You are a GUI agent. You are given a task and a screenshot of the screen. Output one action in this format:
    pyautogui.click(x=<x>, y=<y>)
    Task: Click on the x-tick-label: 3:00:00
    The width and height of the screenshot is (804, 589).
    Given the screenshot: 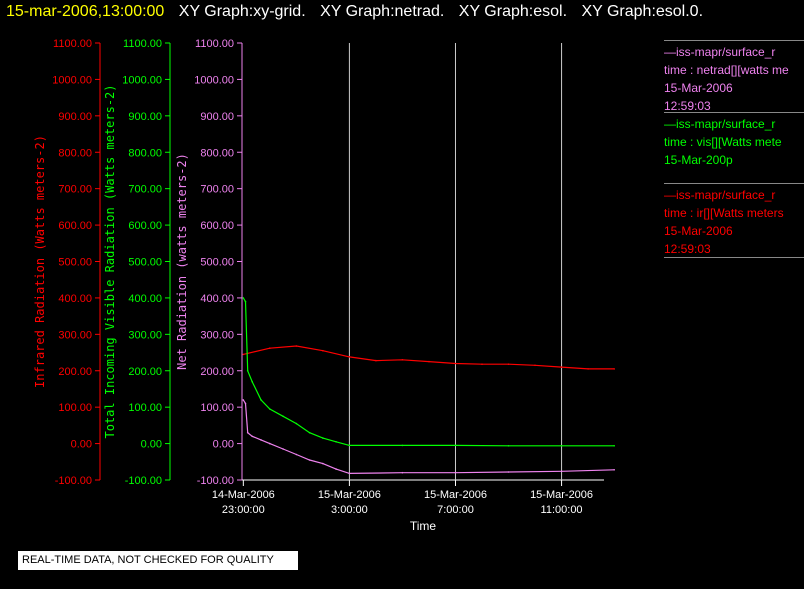 What is the action you would take?
    pyautogui.click(x=349, y=510)
    